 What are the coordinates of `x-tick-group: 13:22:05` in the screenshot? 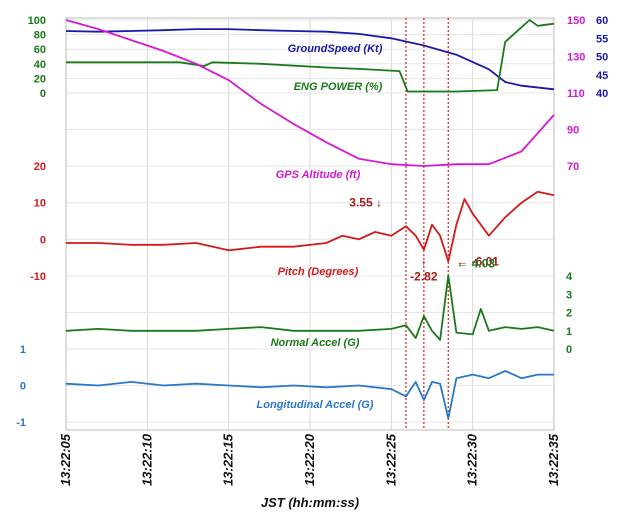 It's located at (65, 459).